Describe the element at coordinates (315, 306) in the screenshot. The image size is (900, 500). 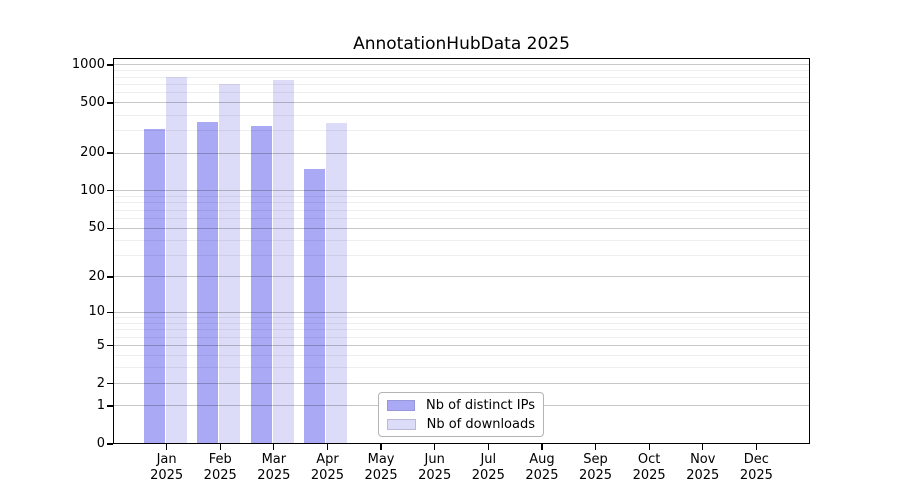
I see `bar-nb-of-distinct-ips-apr` at that location.